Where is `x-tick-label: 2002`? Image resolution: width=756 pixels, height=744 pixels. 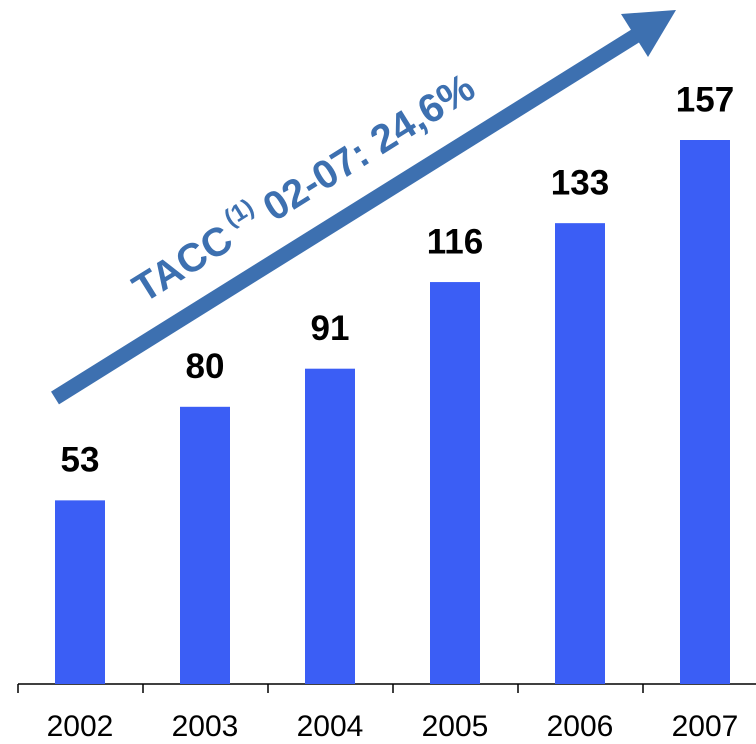 x-tick-label: 2002 is located at coordinates (80, 726).